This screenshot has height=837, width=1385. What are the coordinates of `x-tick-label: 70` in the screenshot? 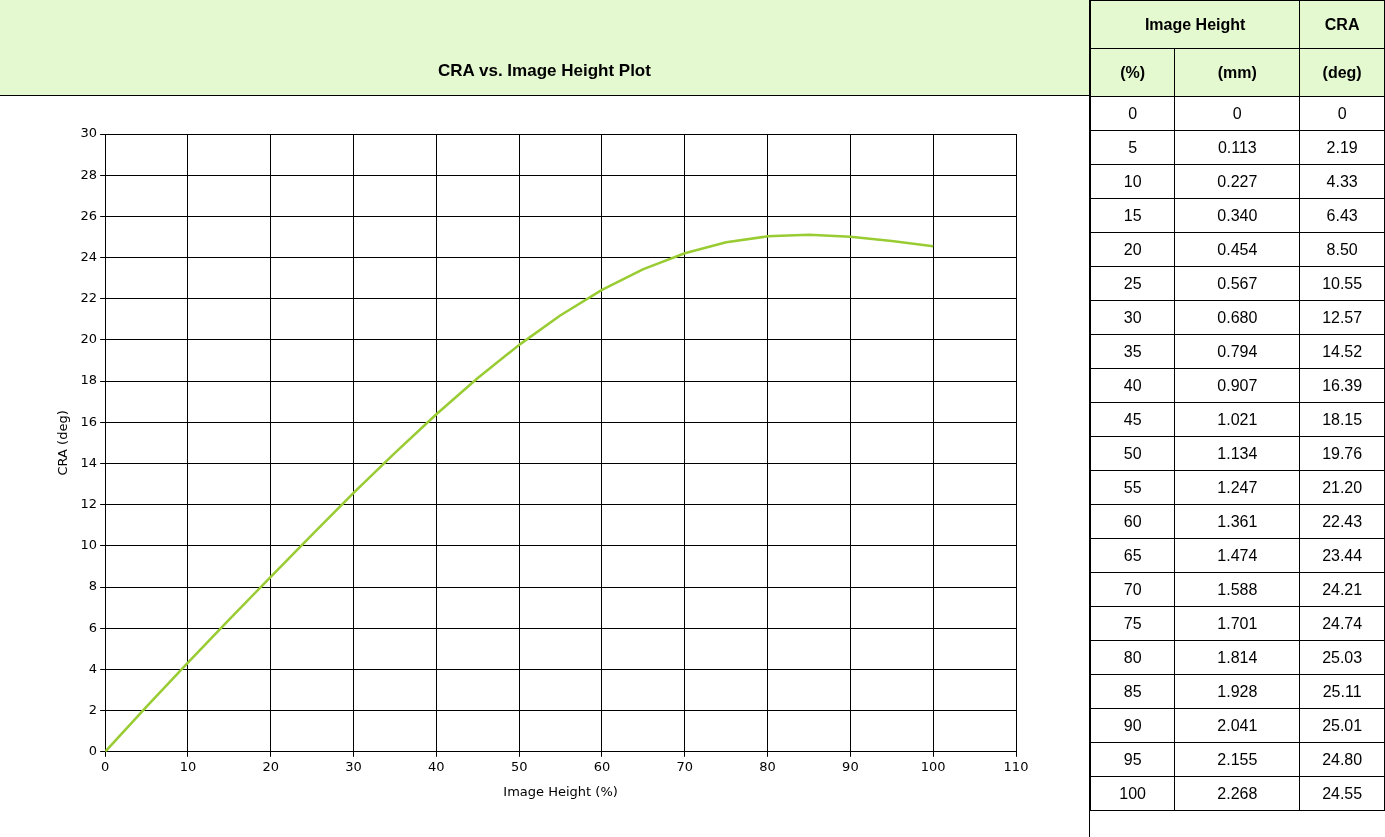 It's located at (685, 766).